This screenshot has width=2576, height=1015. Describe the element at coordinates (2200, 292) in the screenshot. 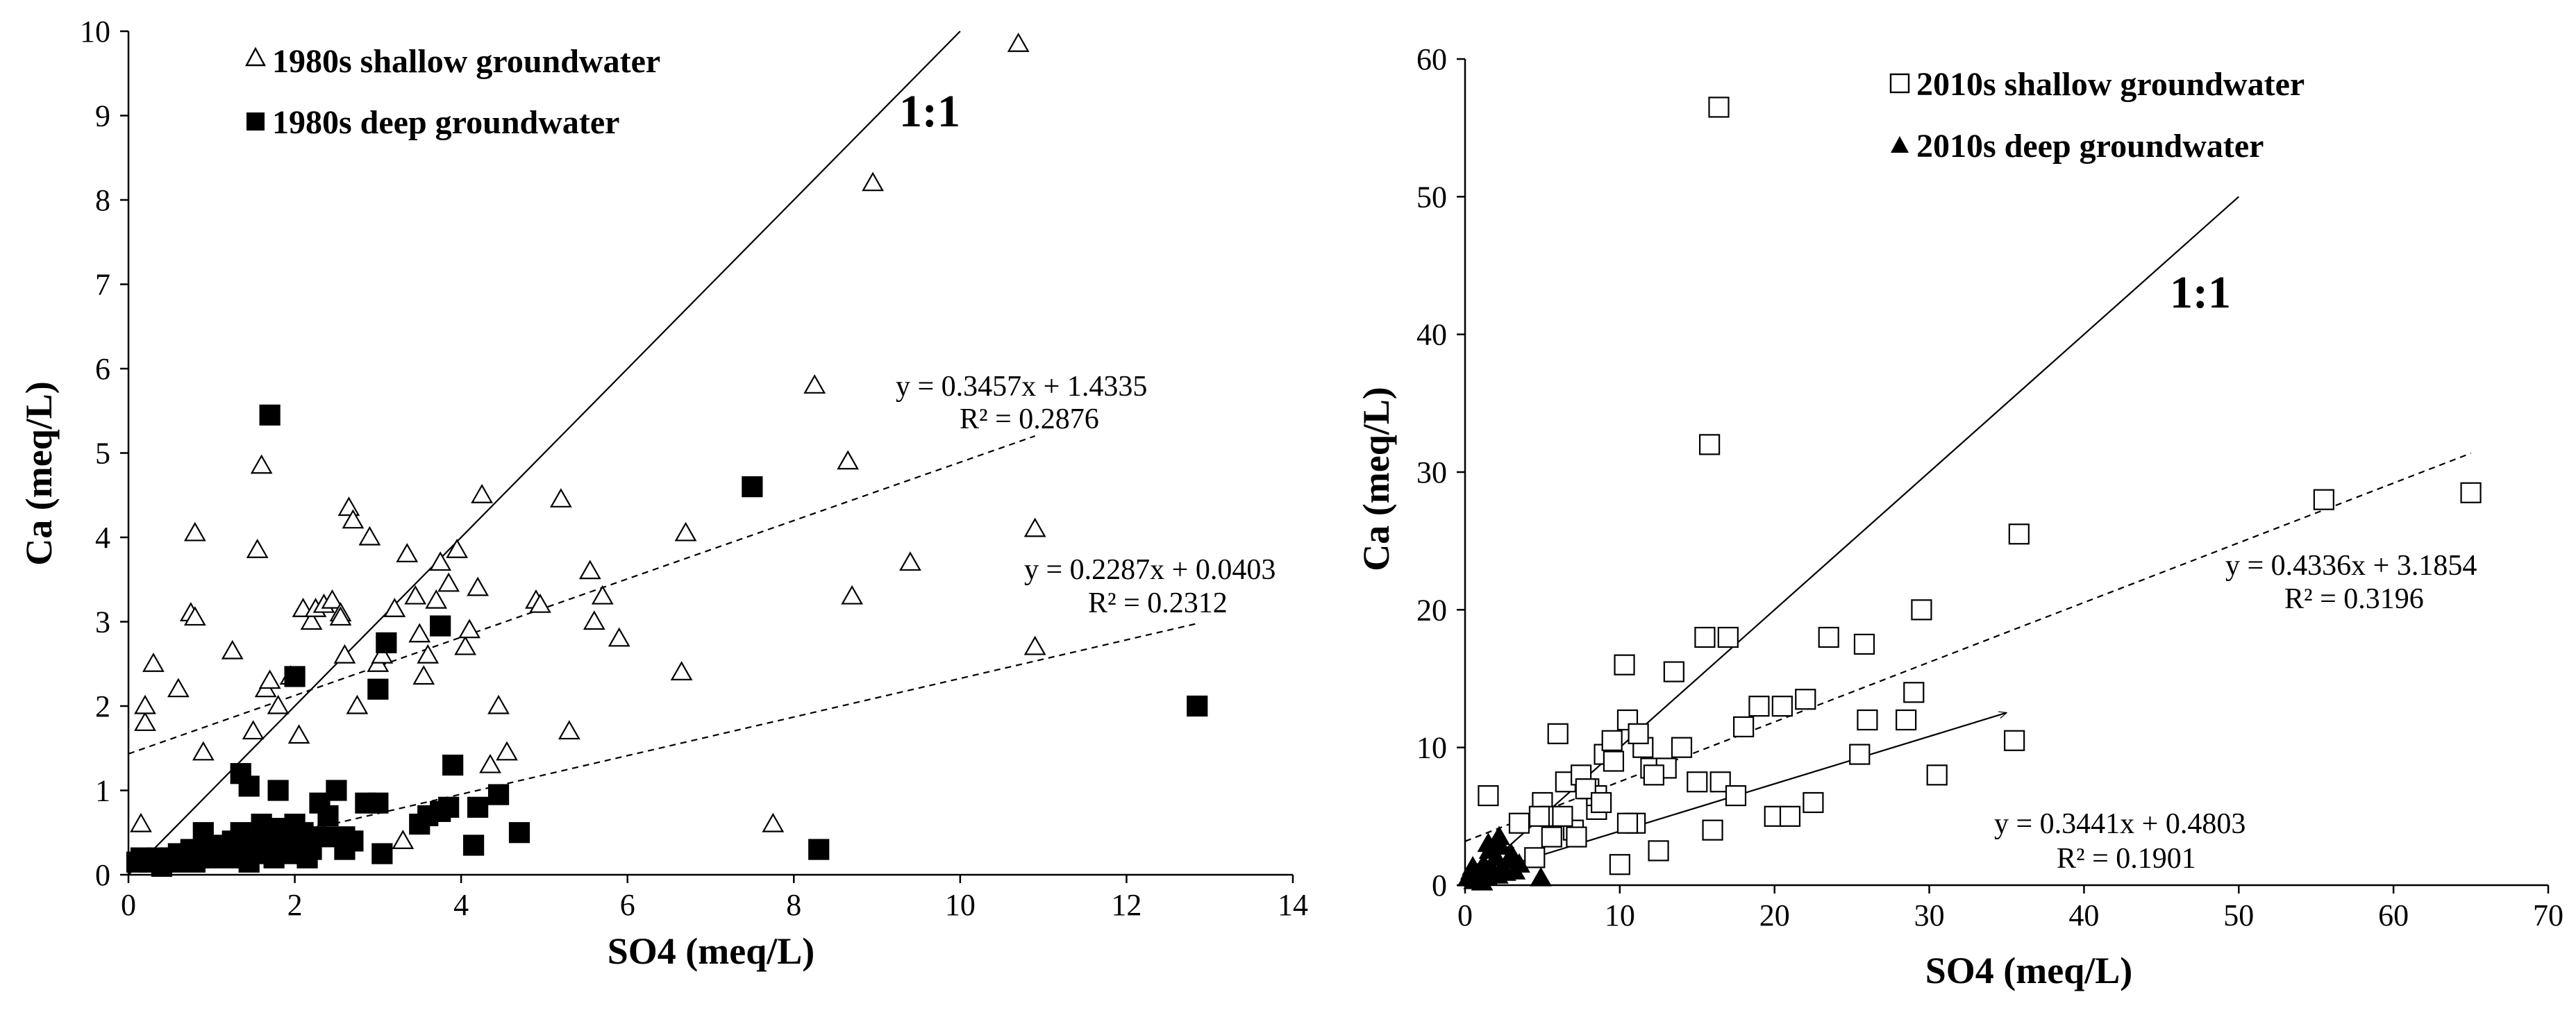

I see `one-to-one-label: 1:1` at that location.